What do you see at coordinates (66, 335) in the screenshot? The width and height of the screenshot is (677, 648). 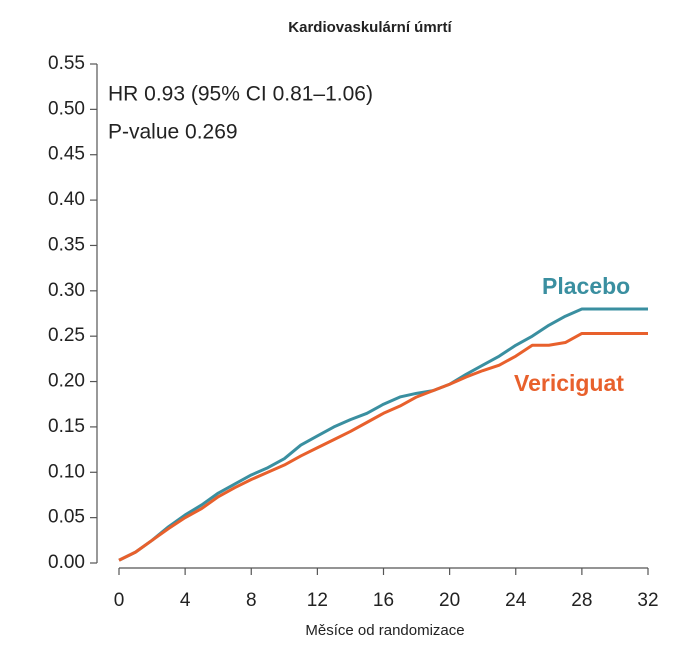 I see `y-tick-label: 0.25` at bounding box center [66, 335].